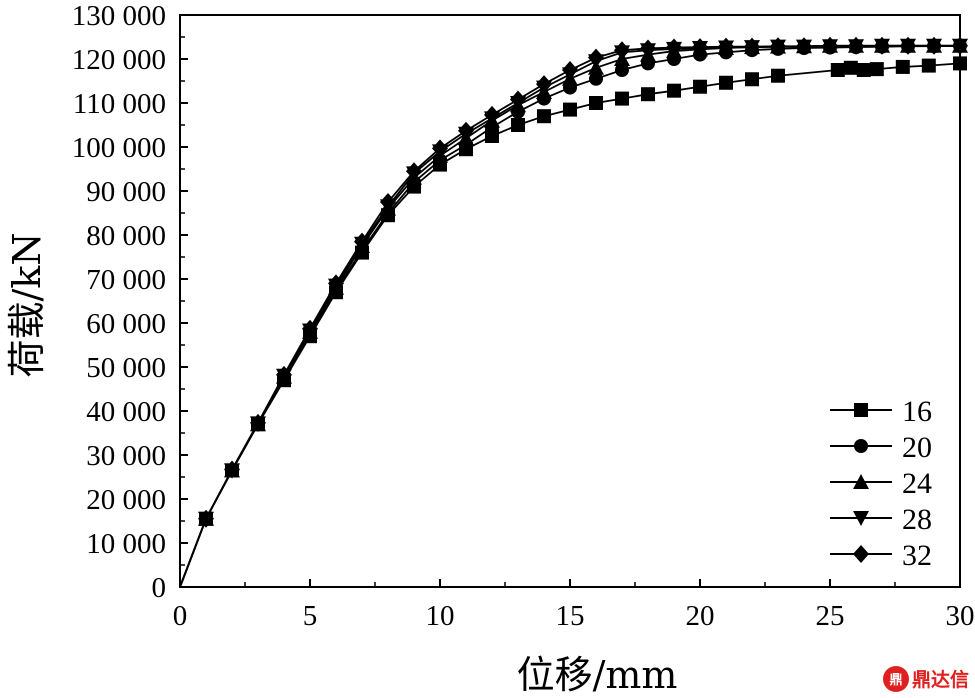  Describe the element at coordinates (940, 680) in the screenshot. I see `watermark-text: 鼎达信` at that location.